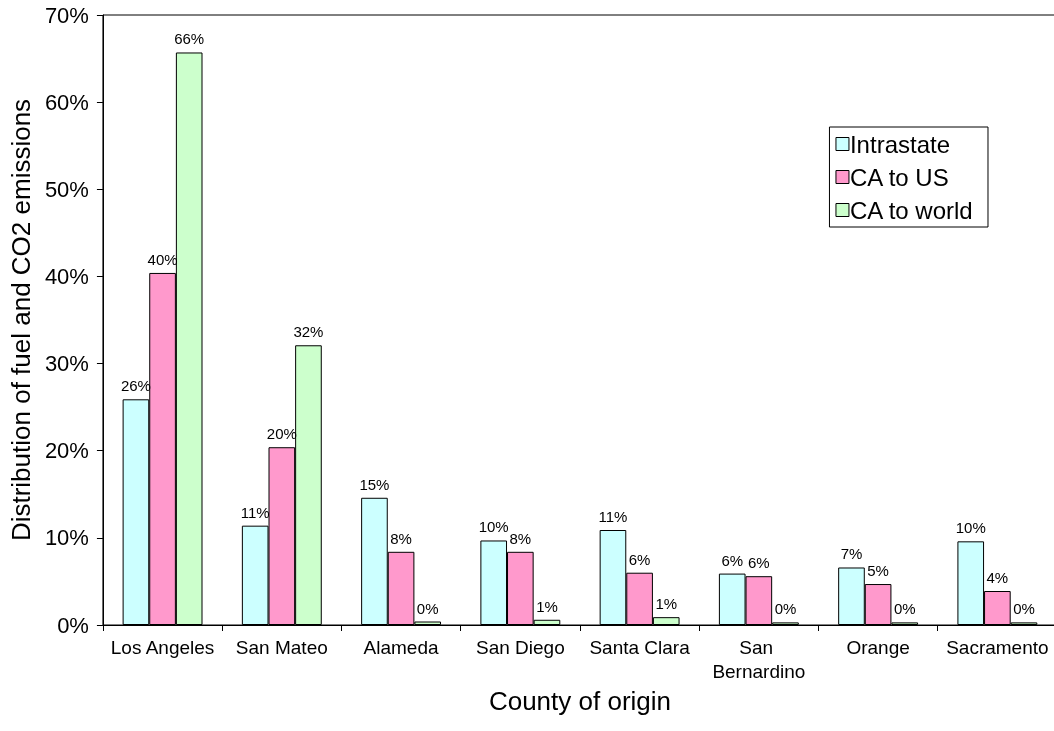  Describe the element at coordinates (281, 647) in the screenshot. I see `x-tick-label: San Mateo` at that location.